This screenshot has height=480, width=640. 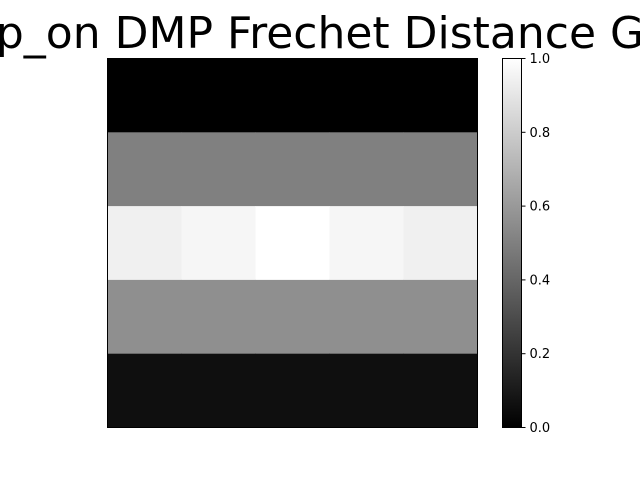 I want to click on colorbar-tick-label: 1.0, so click(x=540, y=59).